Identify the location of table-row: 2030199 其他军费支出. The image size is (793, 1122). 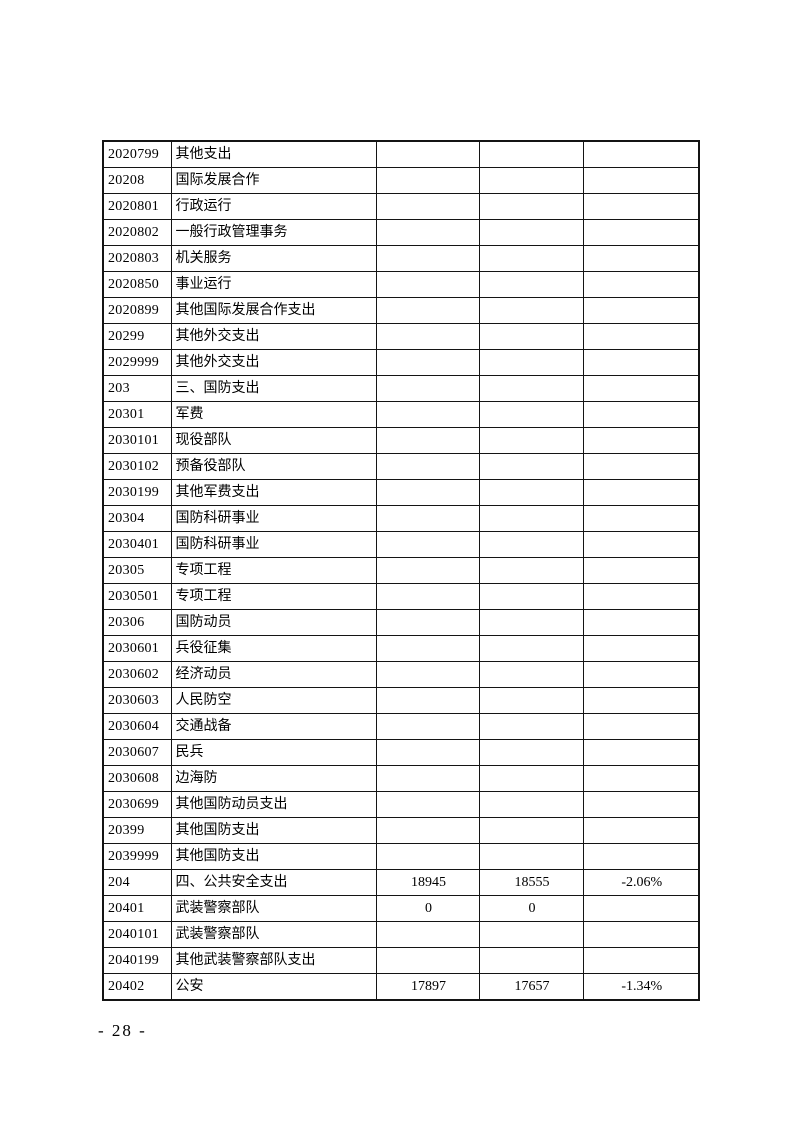
(401, 492).